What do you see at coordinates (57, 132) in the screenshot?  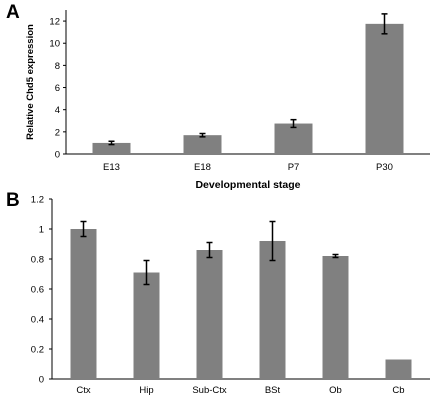 I see `panel-a-y-tick-label: 2` at bounding box center [57, 132].